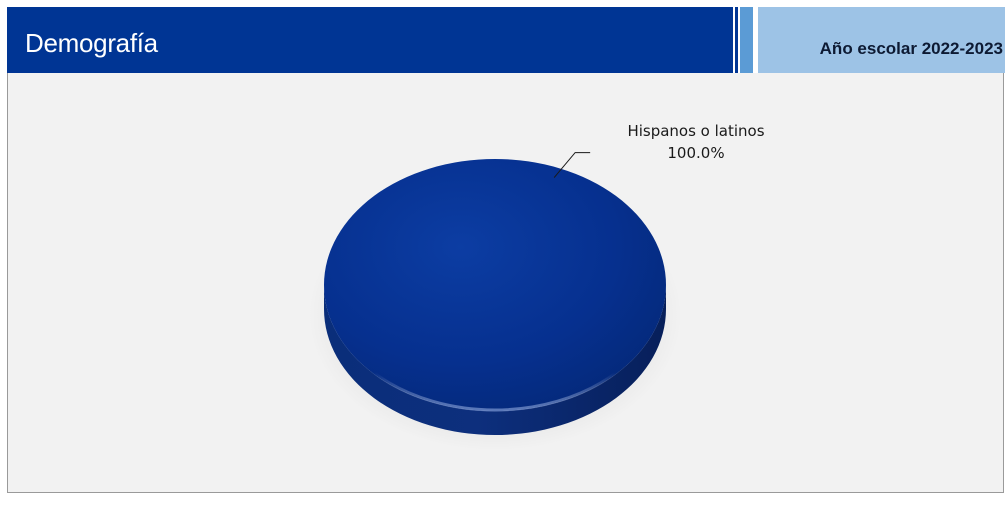 The image size is (1005, 506). Describe the element at coordinates (695, 131) in the screenshot. I see `slice-label-name: Hispanos o latinos` at that location.